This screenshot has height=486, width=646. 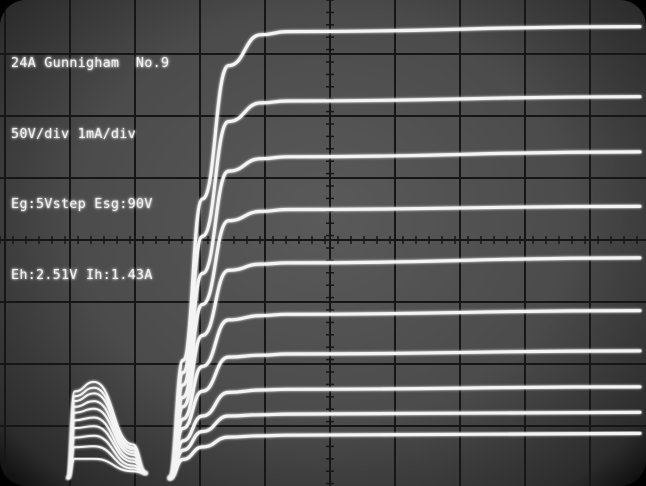 I want to click on readout-scale: 50V/div 1mA/div, so click(x=73, y=133).